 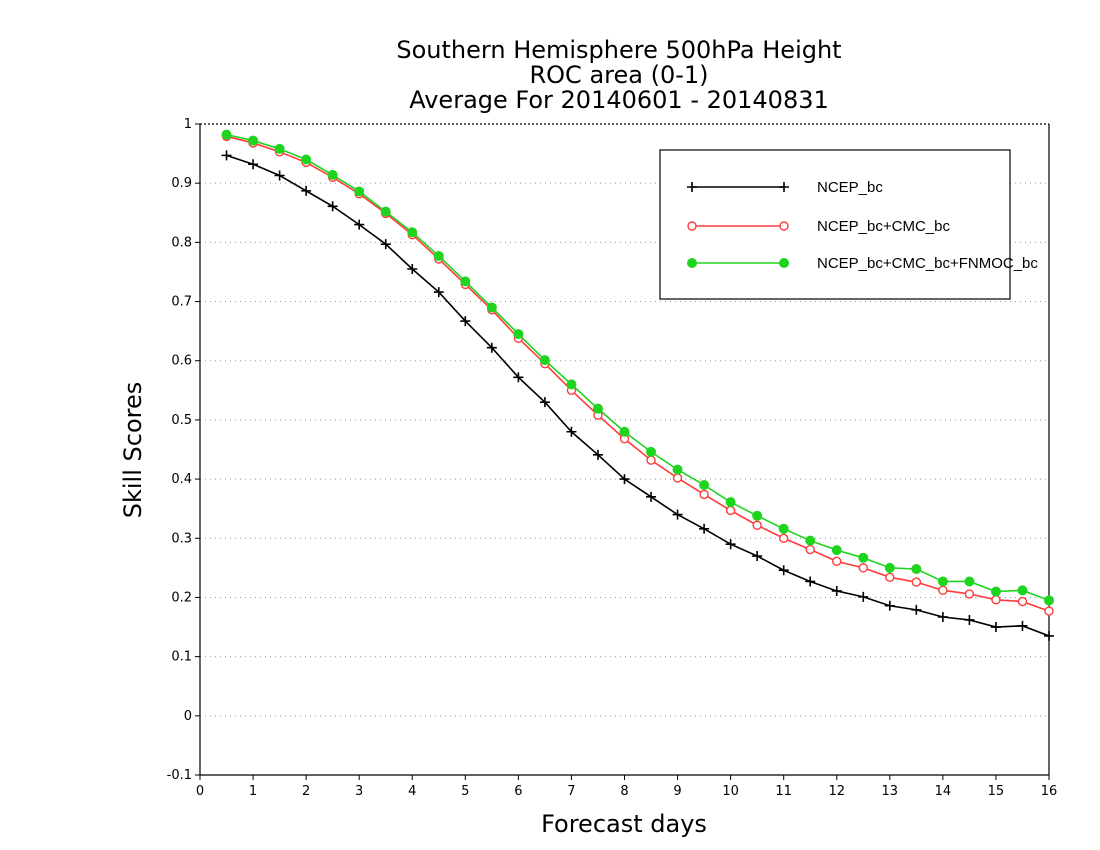 What do you see at coordinates (618, 50) in the screenshot?
I see `title-line-1: Southern Hemisphere 500hPa Height` at bounding box center [618, 50].